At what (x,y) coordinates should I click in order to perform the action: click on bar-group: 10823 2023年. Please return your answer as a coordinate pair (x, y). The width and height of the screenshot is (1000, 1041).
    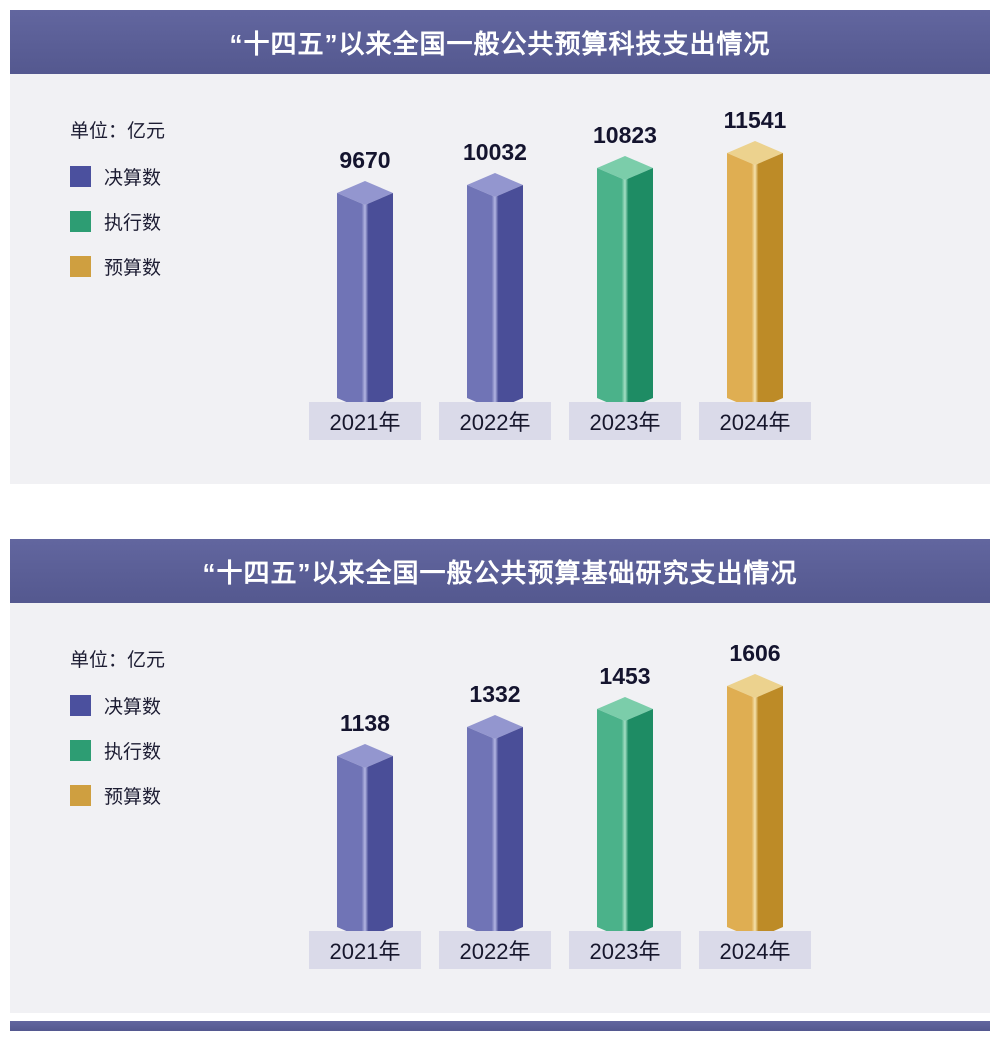
    Looking at the image, I should click on (625, 281).